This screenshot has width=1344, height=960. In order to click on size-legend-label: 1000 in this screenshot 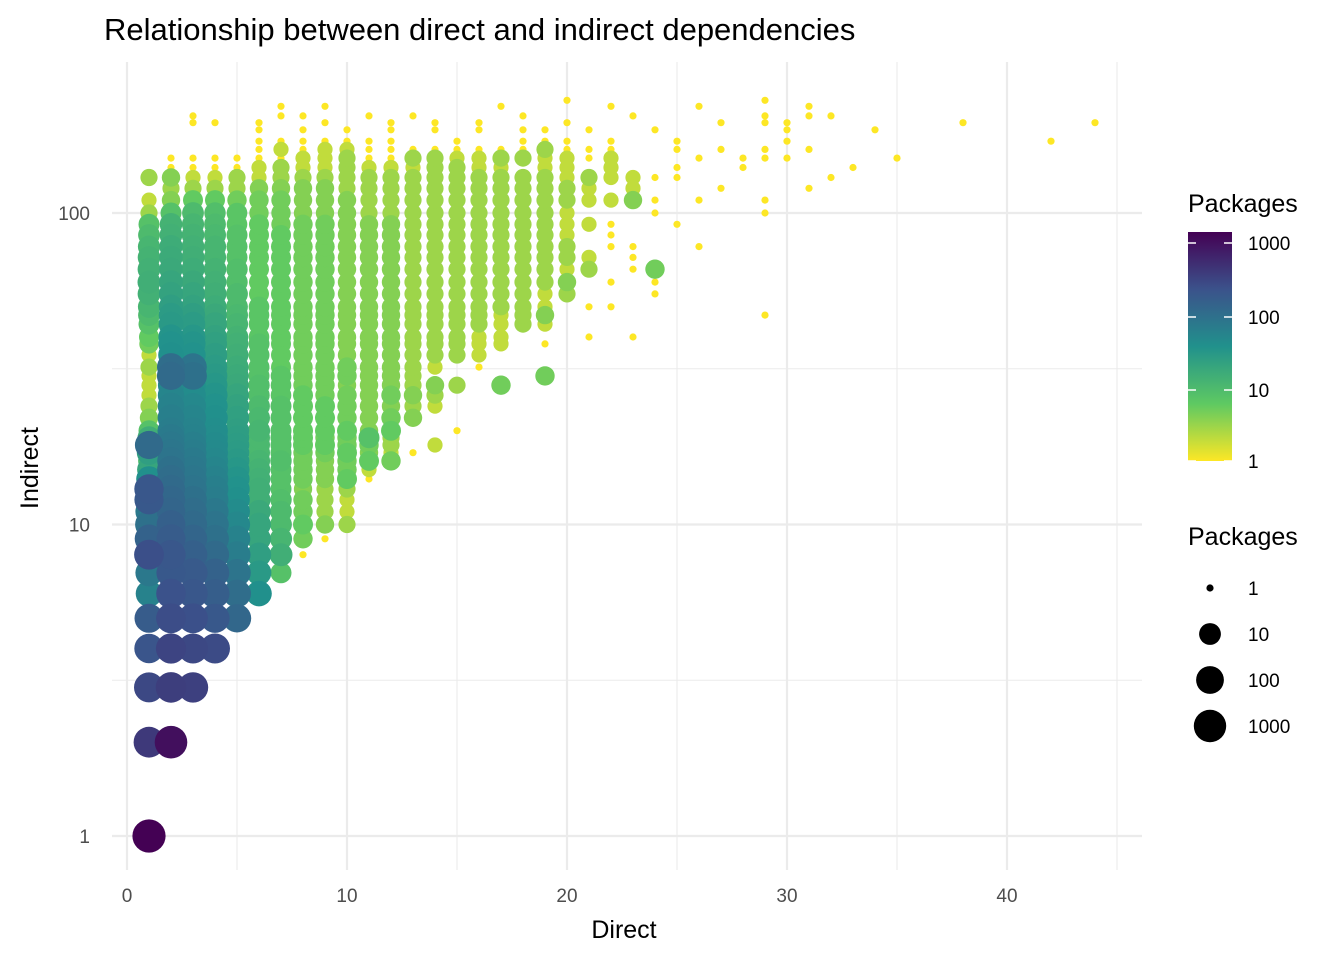, I will do `click(1269, 727)`.